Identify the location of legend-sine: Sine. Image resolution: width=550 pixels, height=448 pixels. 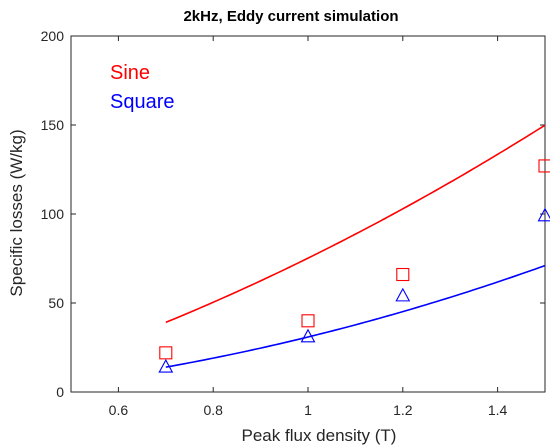
(130, 73).